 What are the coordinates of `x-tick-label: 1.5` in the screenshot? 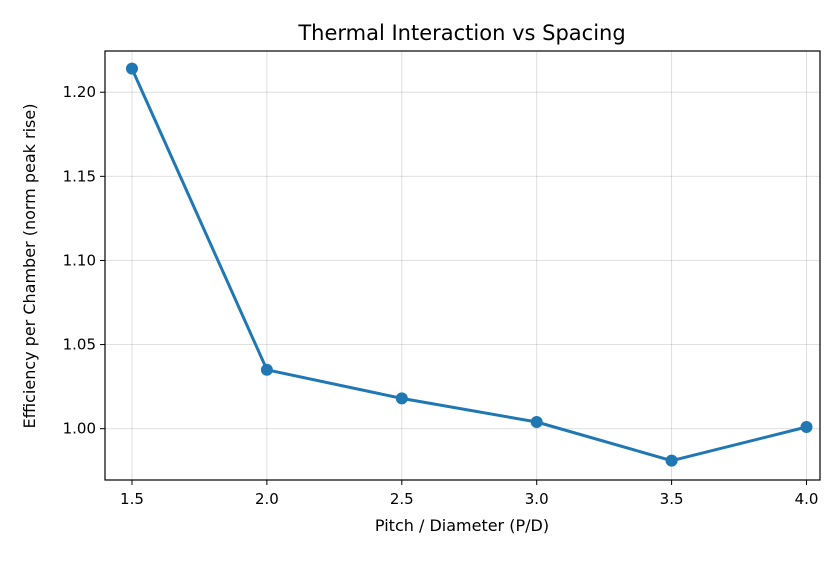 It's located at (132, 499).